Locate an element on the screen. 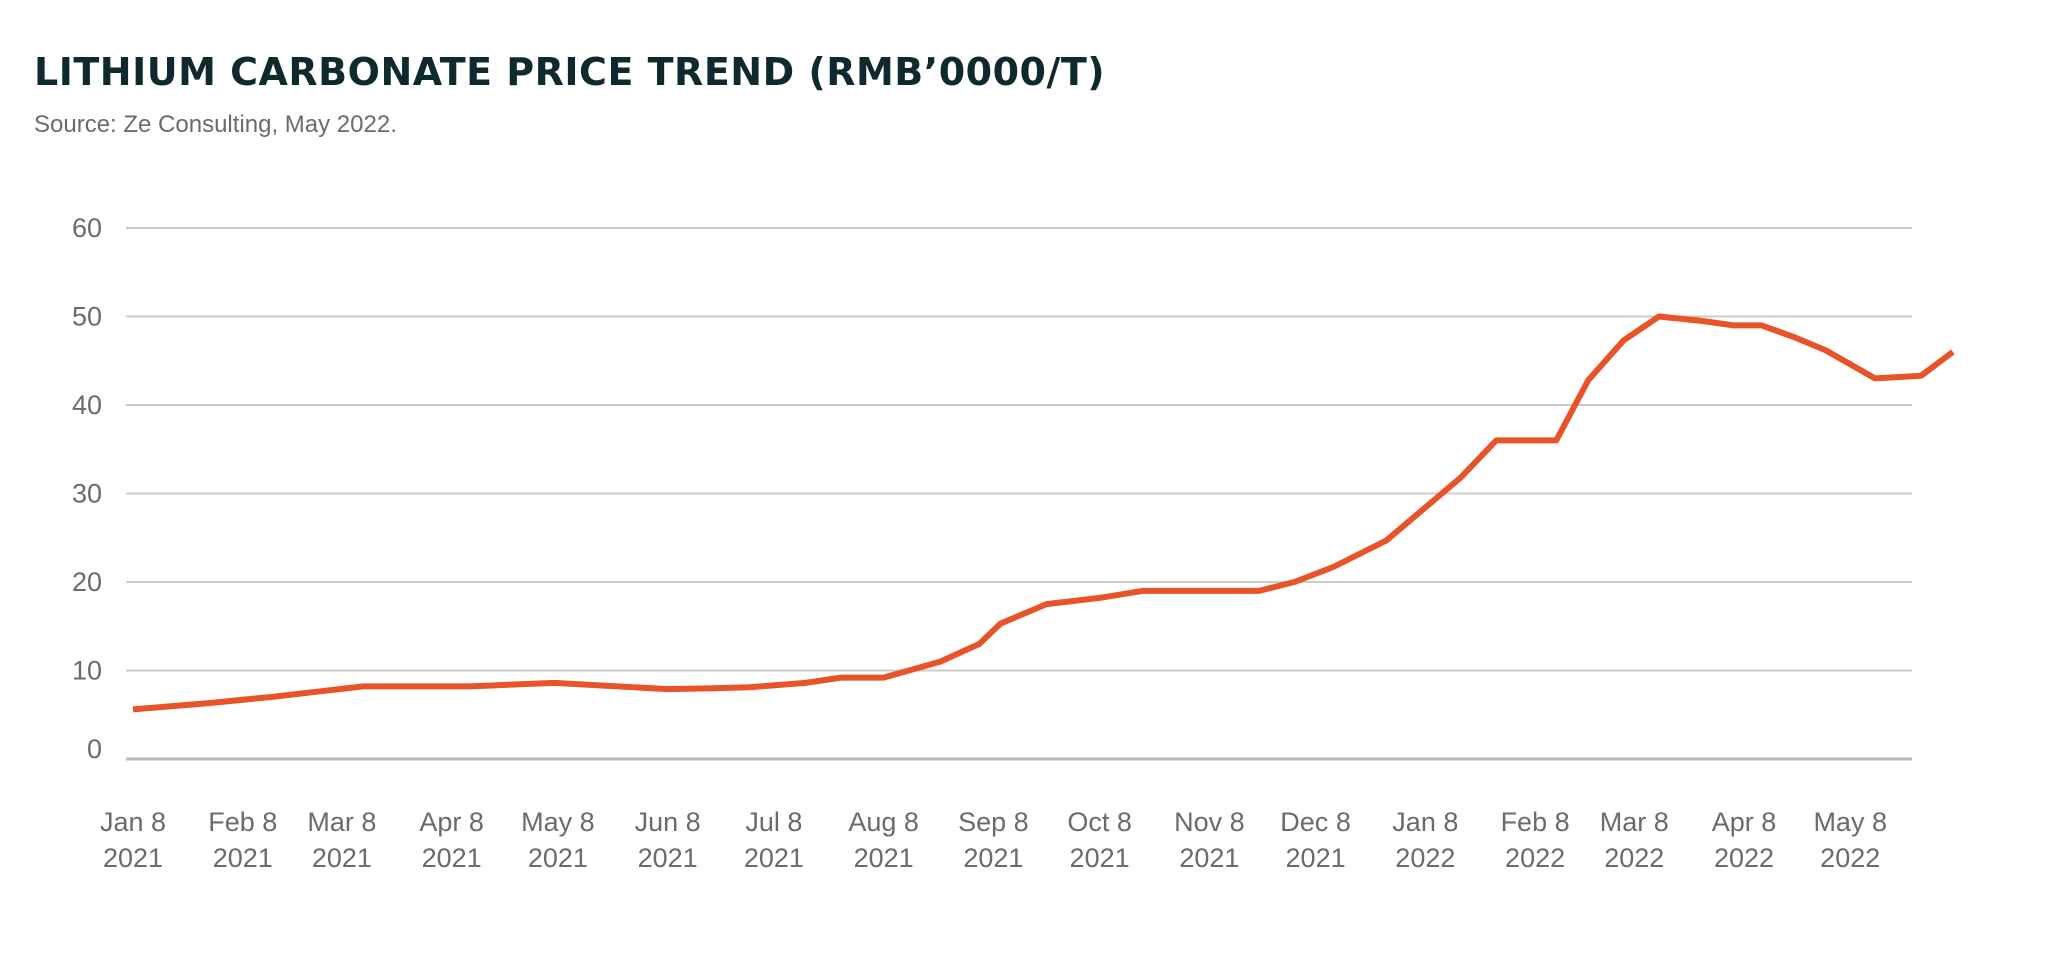  x-tick-label: Jul 8 2021 is located at coordinates (774, 840).